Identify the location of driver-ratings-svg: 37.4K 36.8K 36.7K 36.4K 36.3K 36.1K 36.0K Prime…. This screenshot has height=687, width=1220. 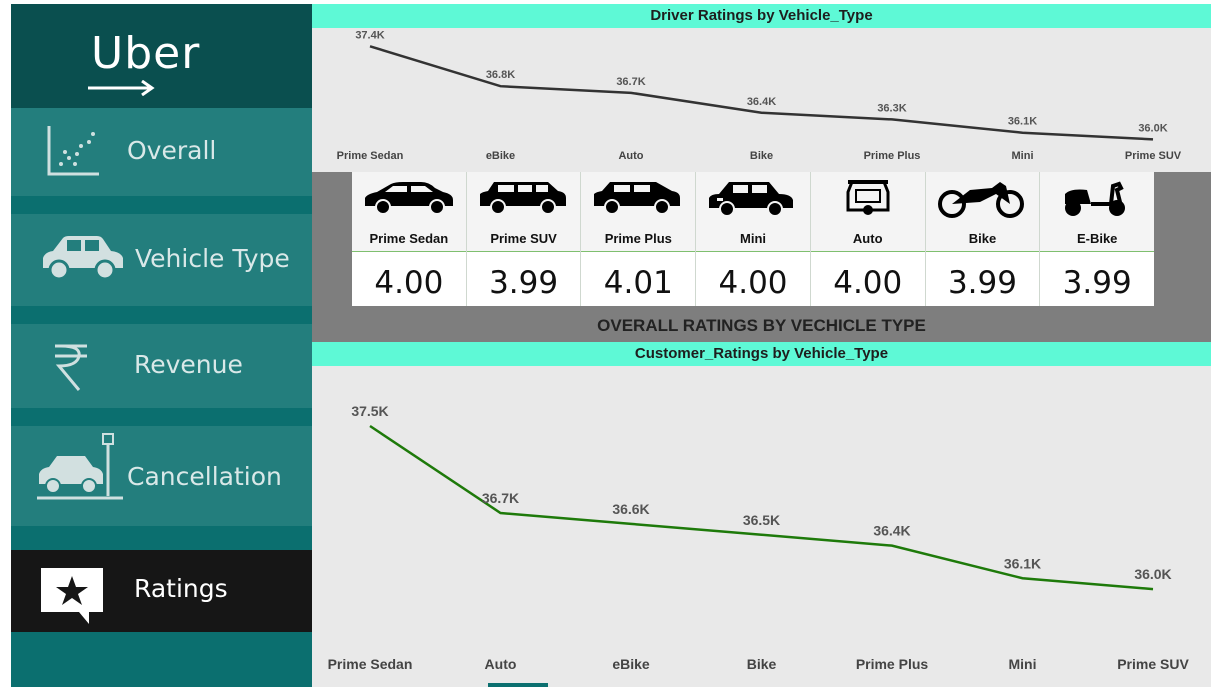
(759, 95).